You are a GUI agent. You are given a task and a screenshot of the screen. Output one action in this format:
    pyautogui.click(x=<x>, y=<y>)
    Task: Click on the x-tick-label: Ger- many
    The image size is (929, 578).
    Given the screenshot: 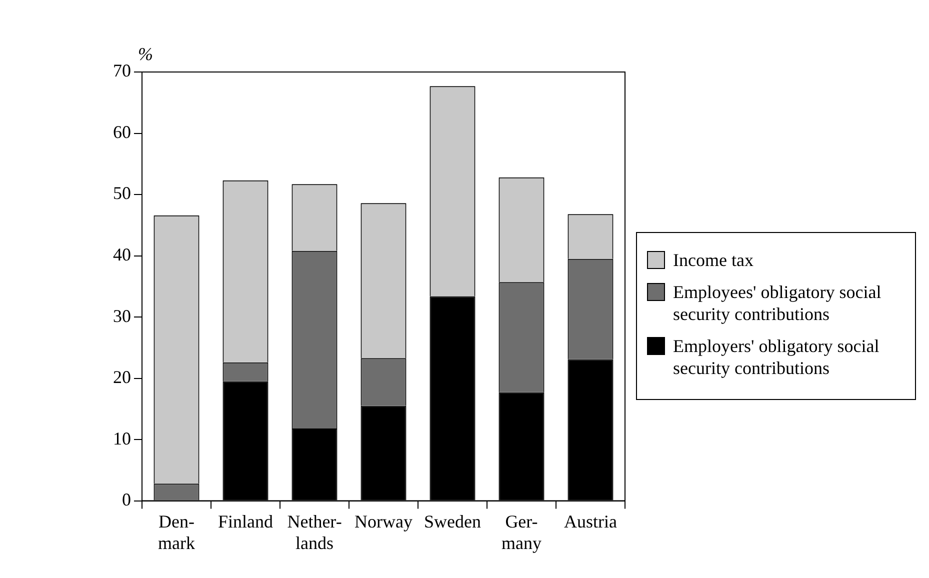 What is the action you would take?
    pyautogui.click(x=522, y=532)
    